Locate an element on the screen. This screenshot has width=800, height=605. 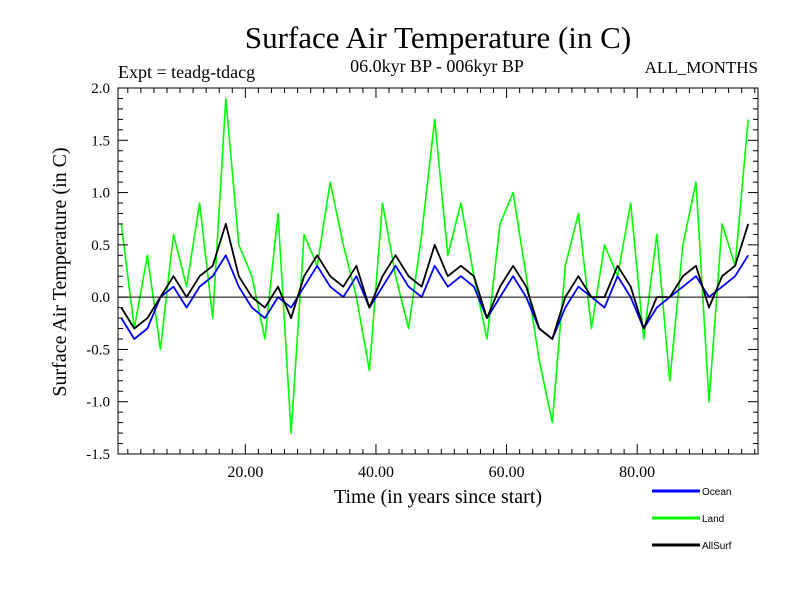
y-tick-label: 0.0 is located at coordinates (100, 298).